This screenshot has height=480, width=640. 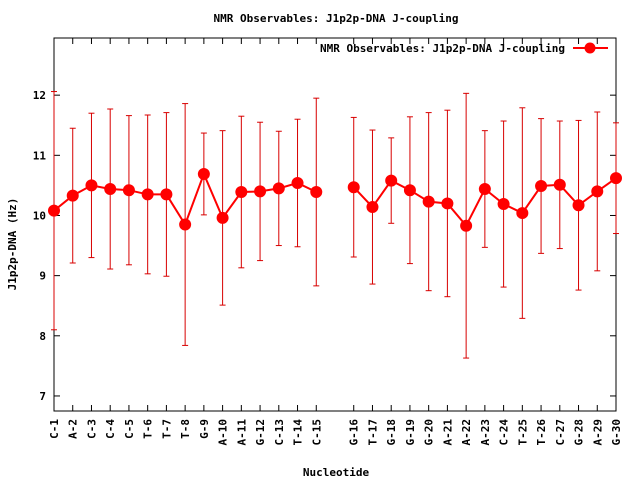 What do you see at coordinates (148, 429) in the screenshot?
I see `x-tick-label: T-6` at bounding box center [148, 429].